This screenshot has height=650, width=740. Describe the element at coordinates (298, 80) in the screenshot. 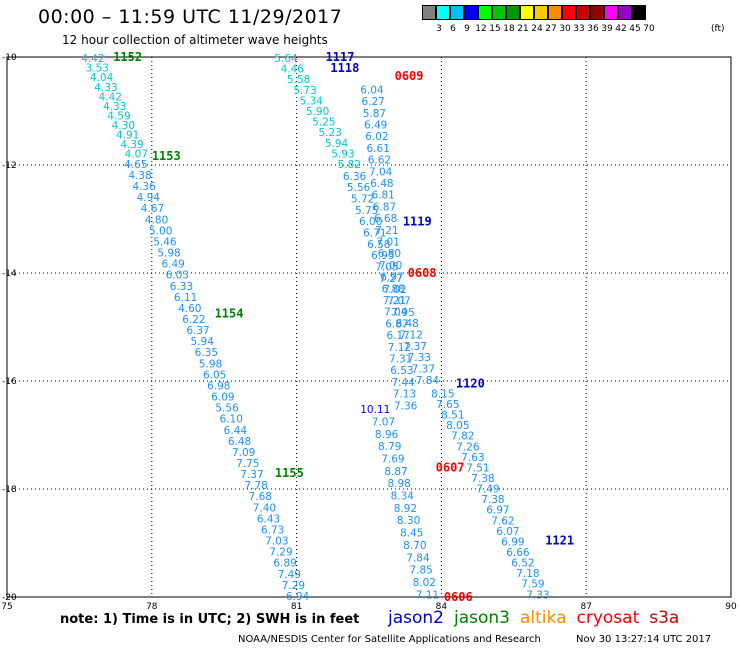

I see `swh-value: 5.58` at that location.